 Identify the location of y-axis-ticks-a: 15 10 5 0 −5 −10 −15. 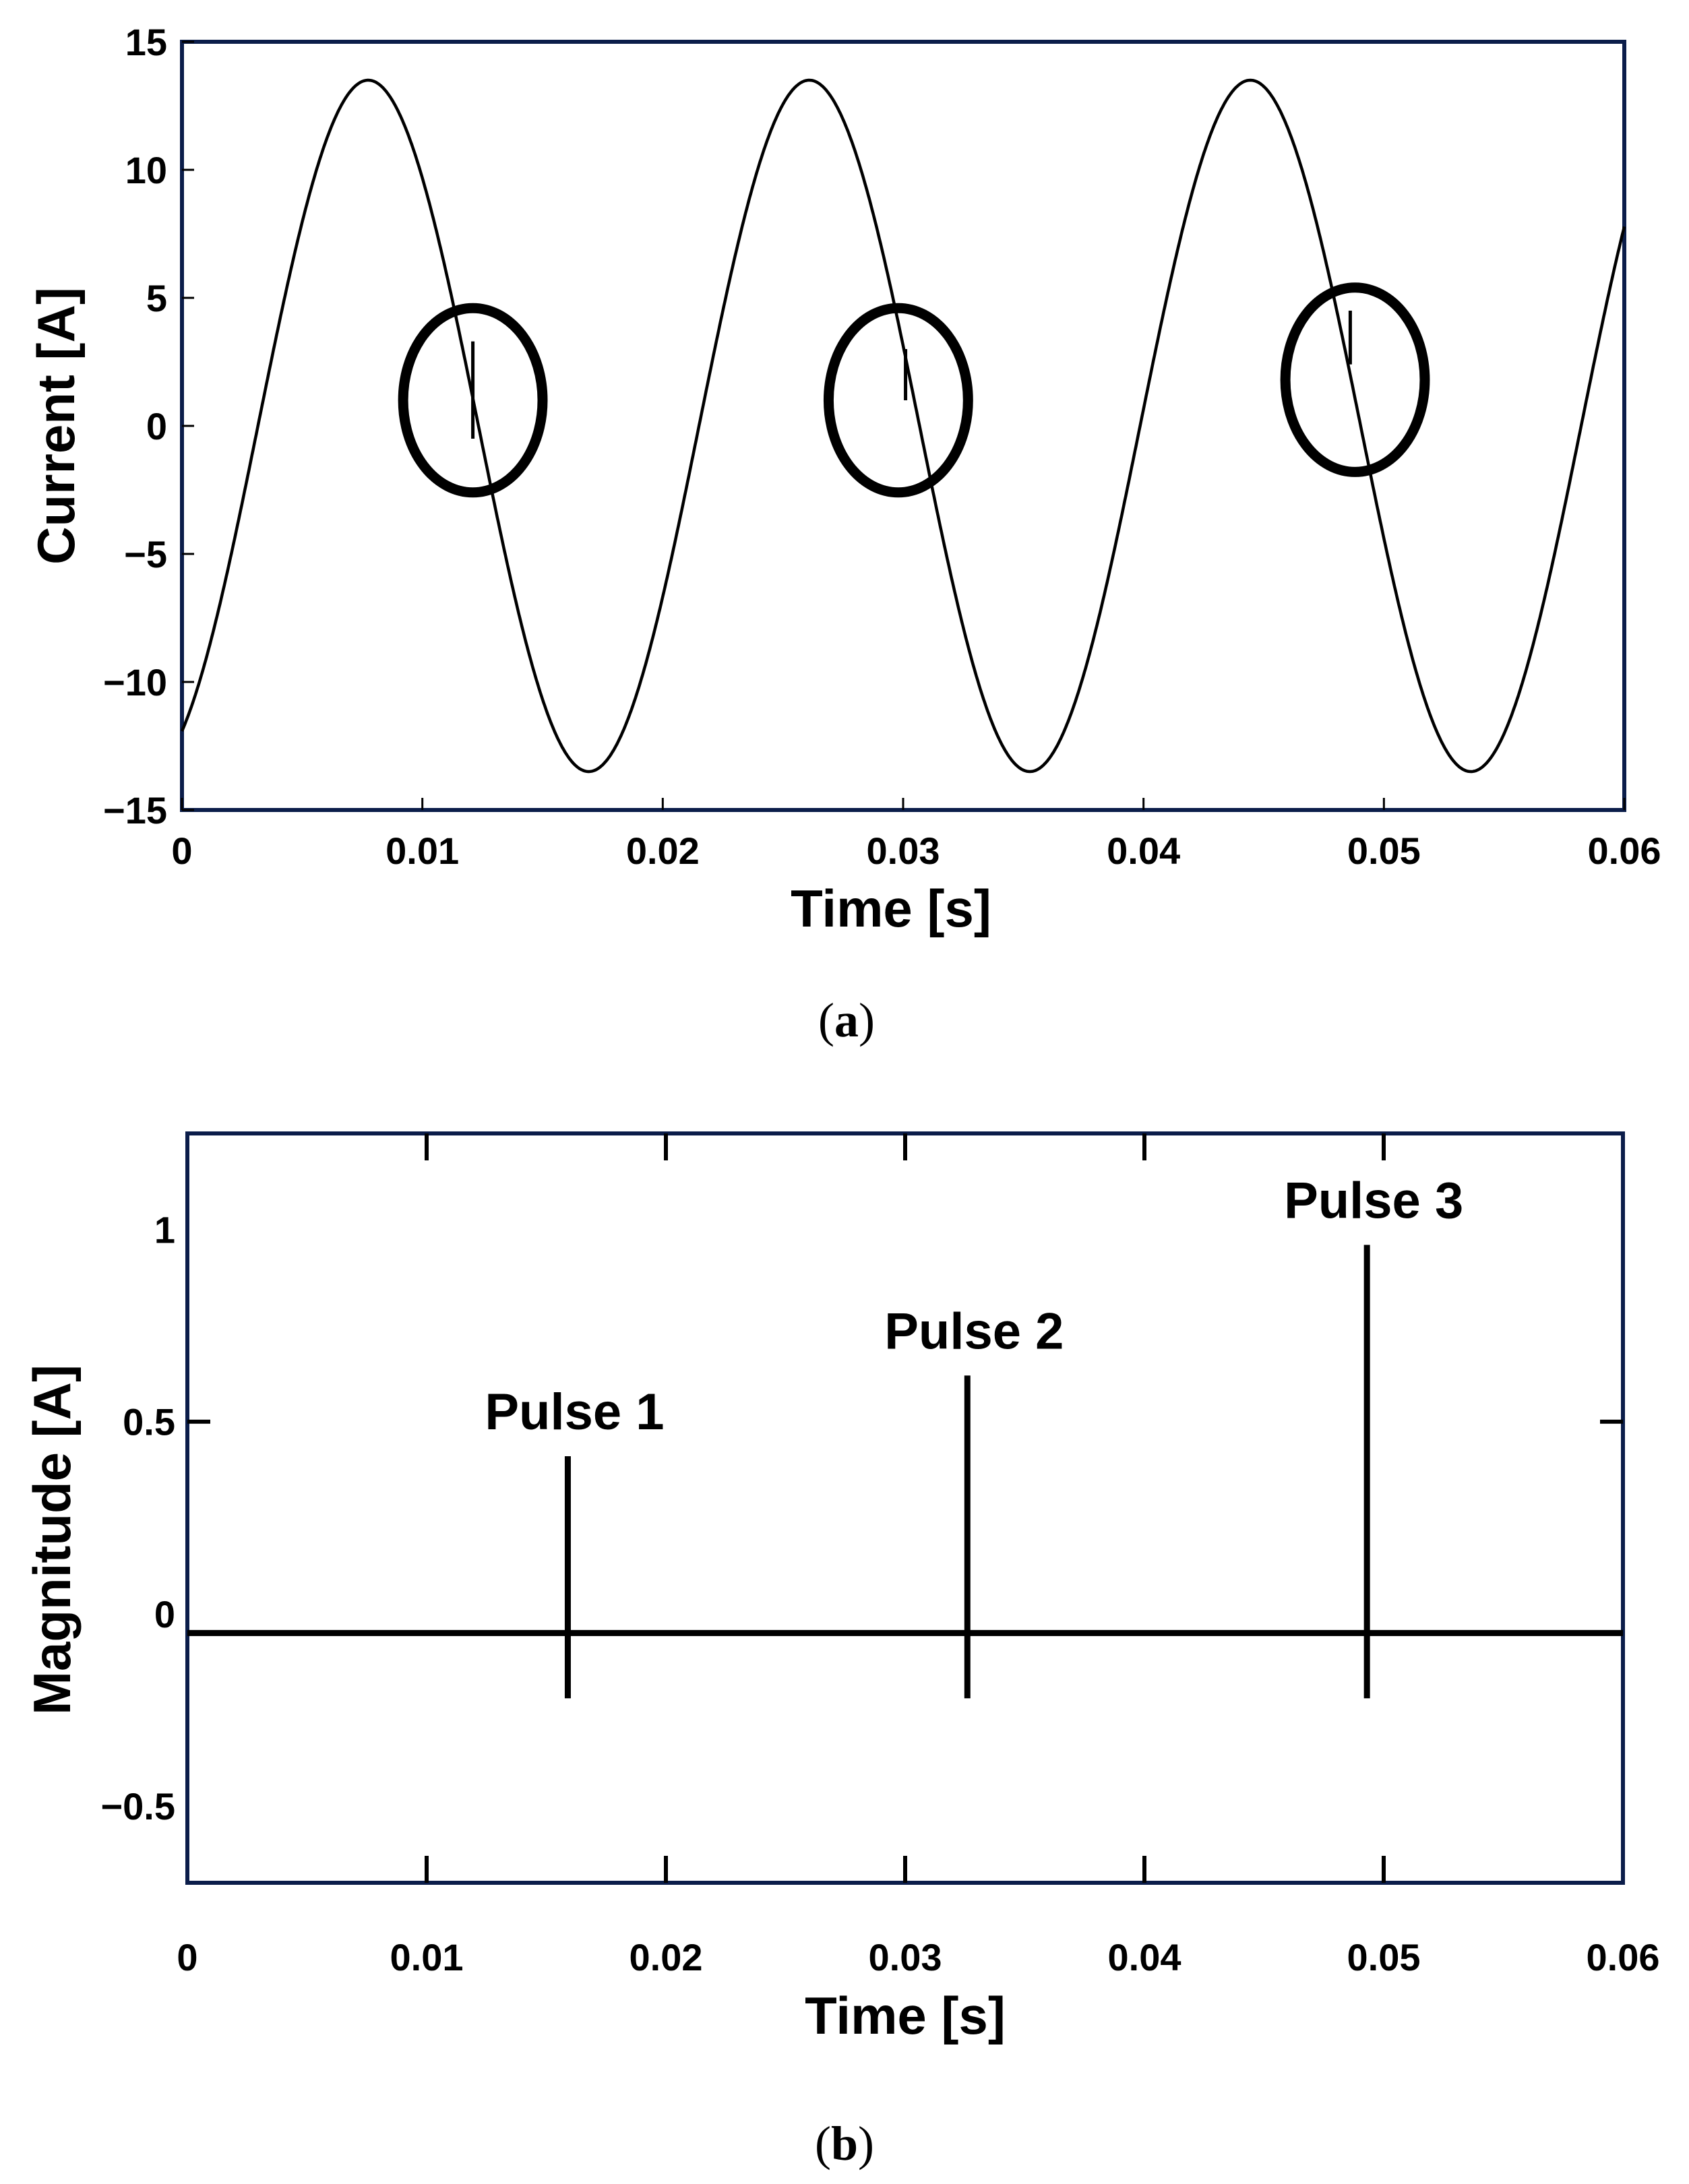
(148, 426).